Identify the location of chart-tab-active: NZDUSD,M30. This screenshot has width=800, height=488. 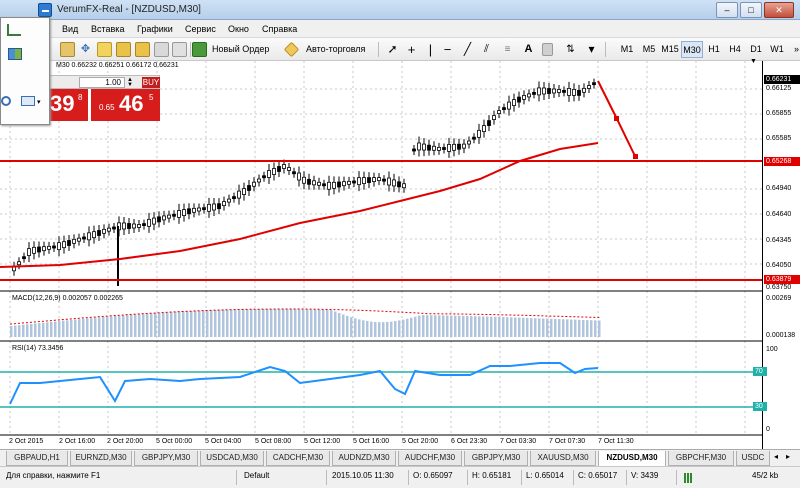
(632, 459).